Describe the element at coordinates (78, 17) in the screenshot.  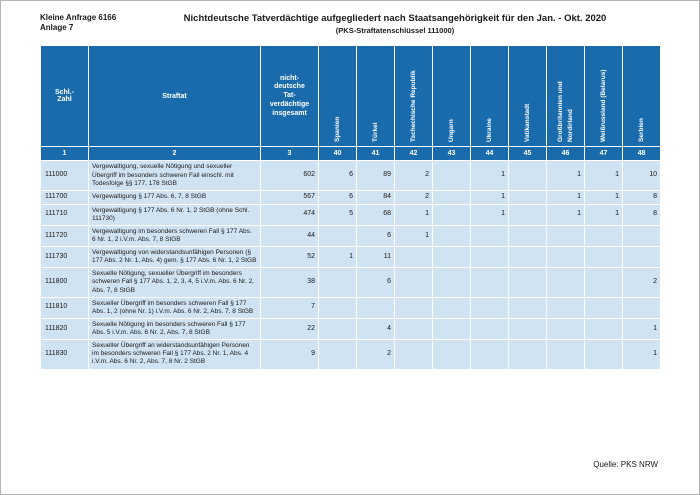
I see `reference-line-1: Kleine Anfrage 6166` at that location.